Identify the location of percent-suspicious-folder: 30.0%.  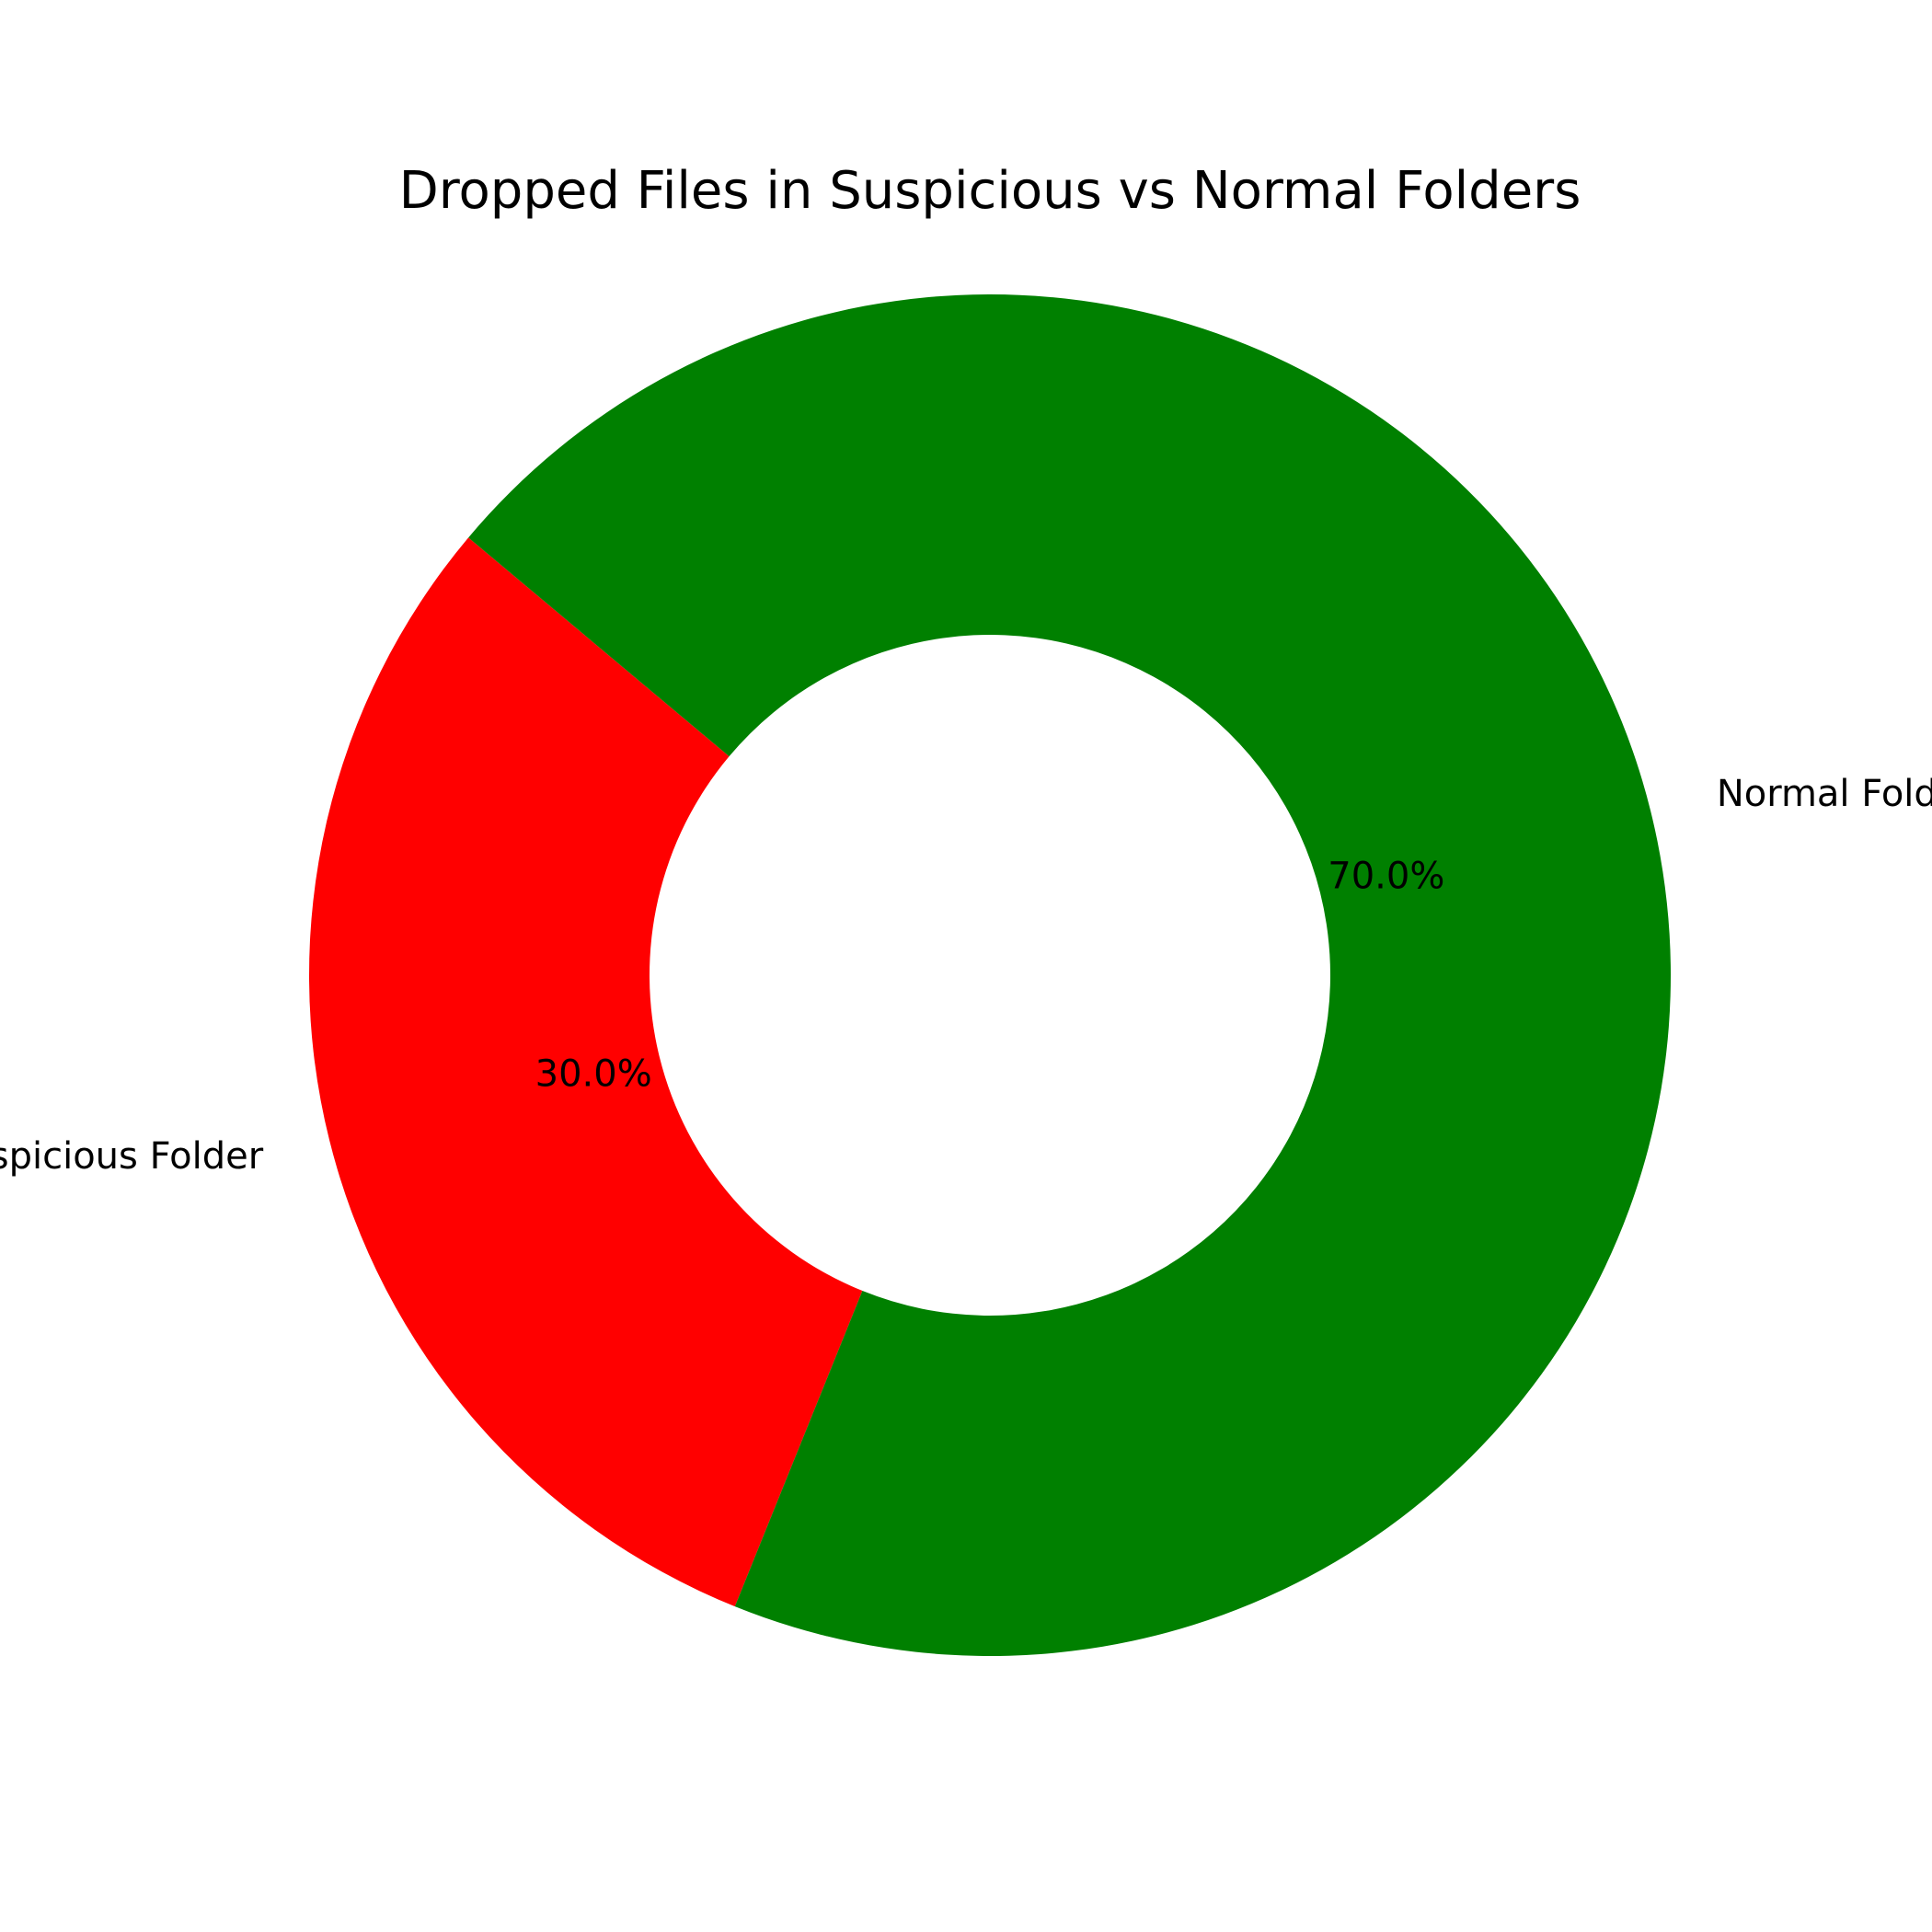
(593, 1073).